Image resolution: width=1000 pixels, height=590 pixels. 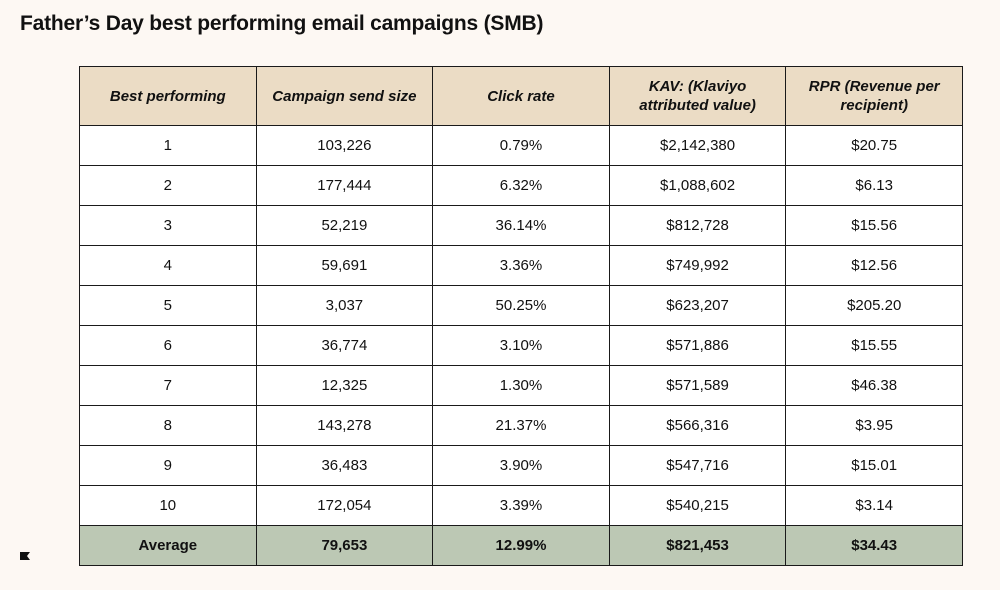 I want to click on klaviyo-flag-icon, so click(x=25, y=556).